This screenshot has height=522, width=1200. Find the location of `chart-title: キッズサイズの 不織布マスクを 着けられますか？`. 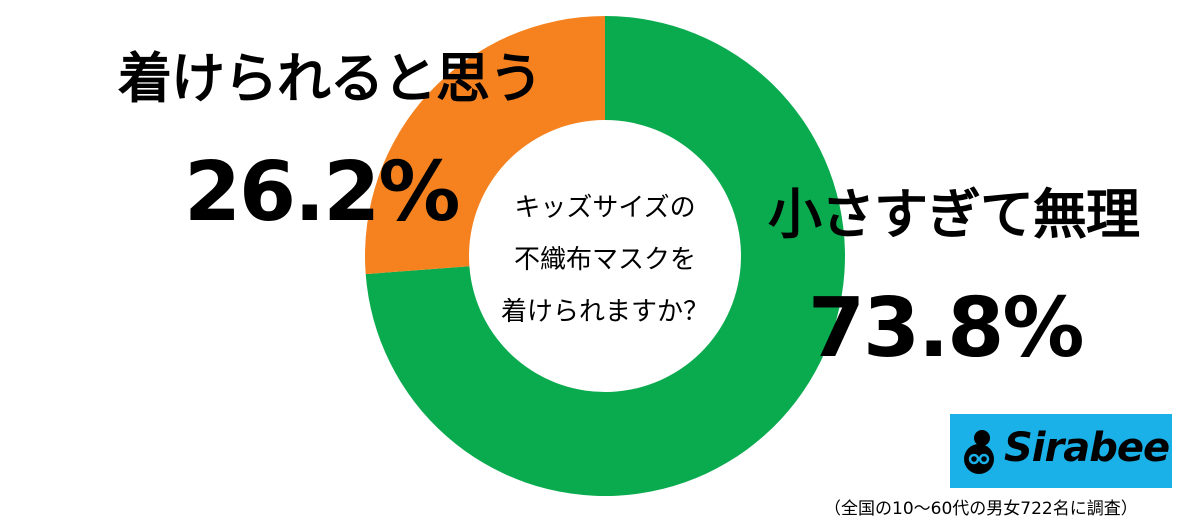

chart-title: キッズサイズの 不織布マスクを 着けられますか？ is located at coordinates (605, 260).